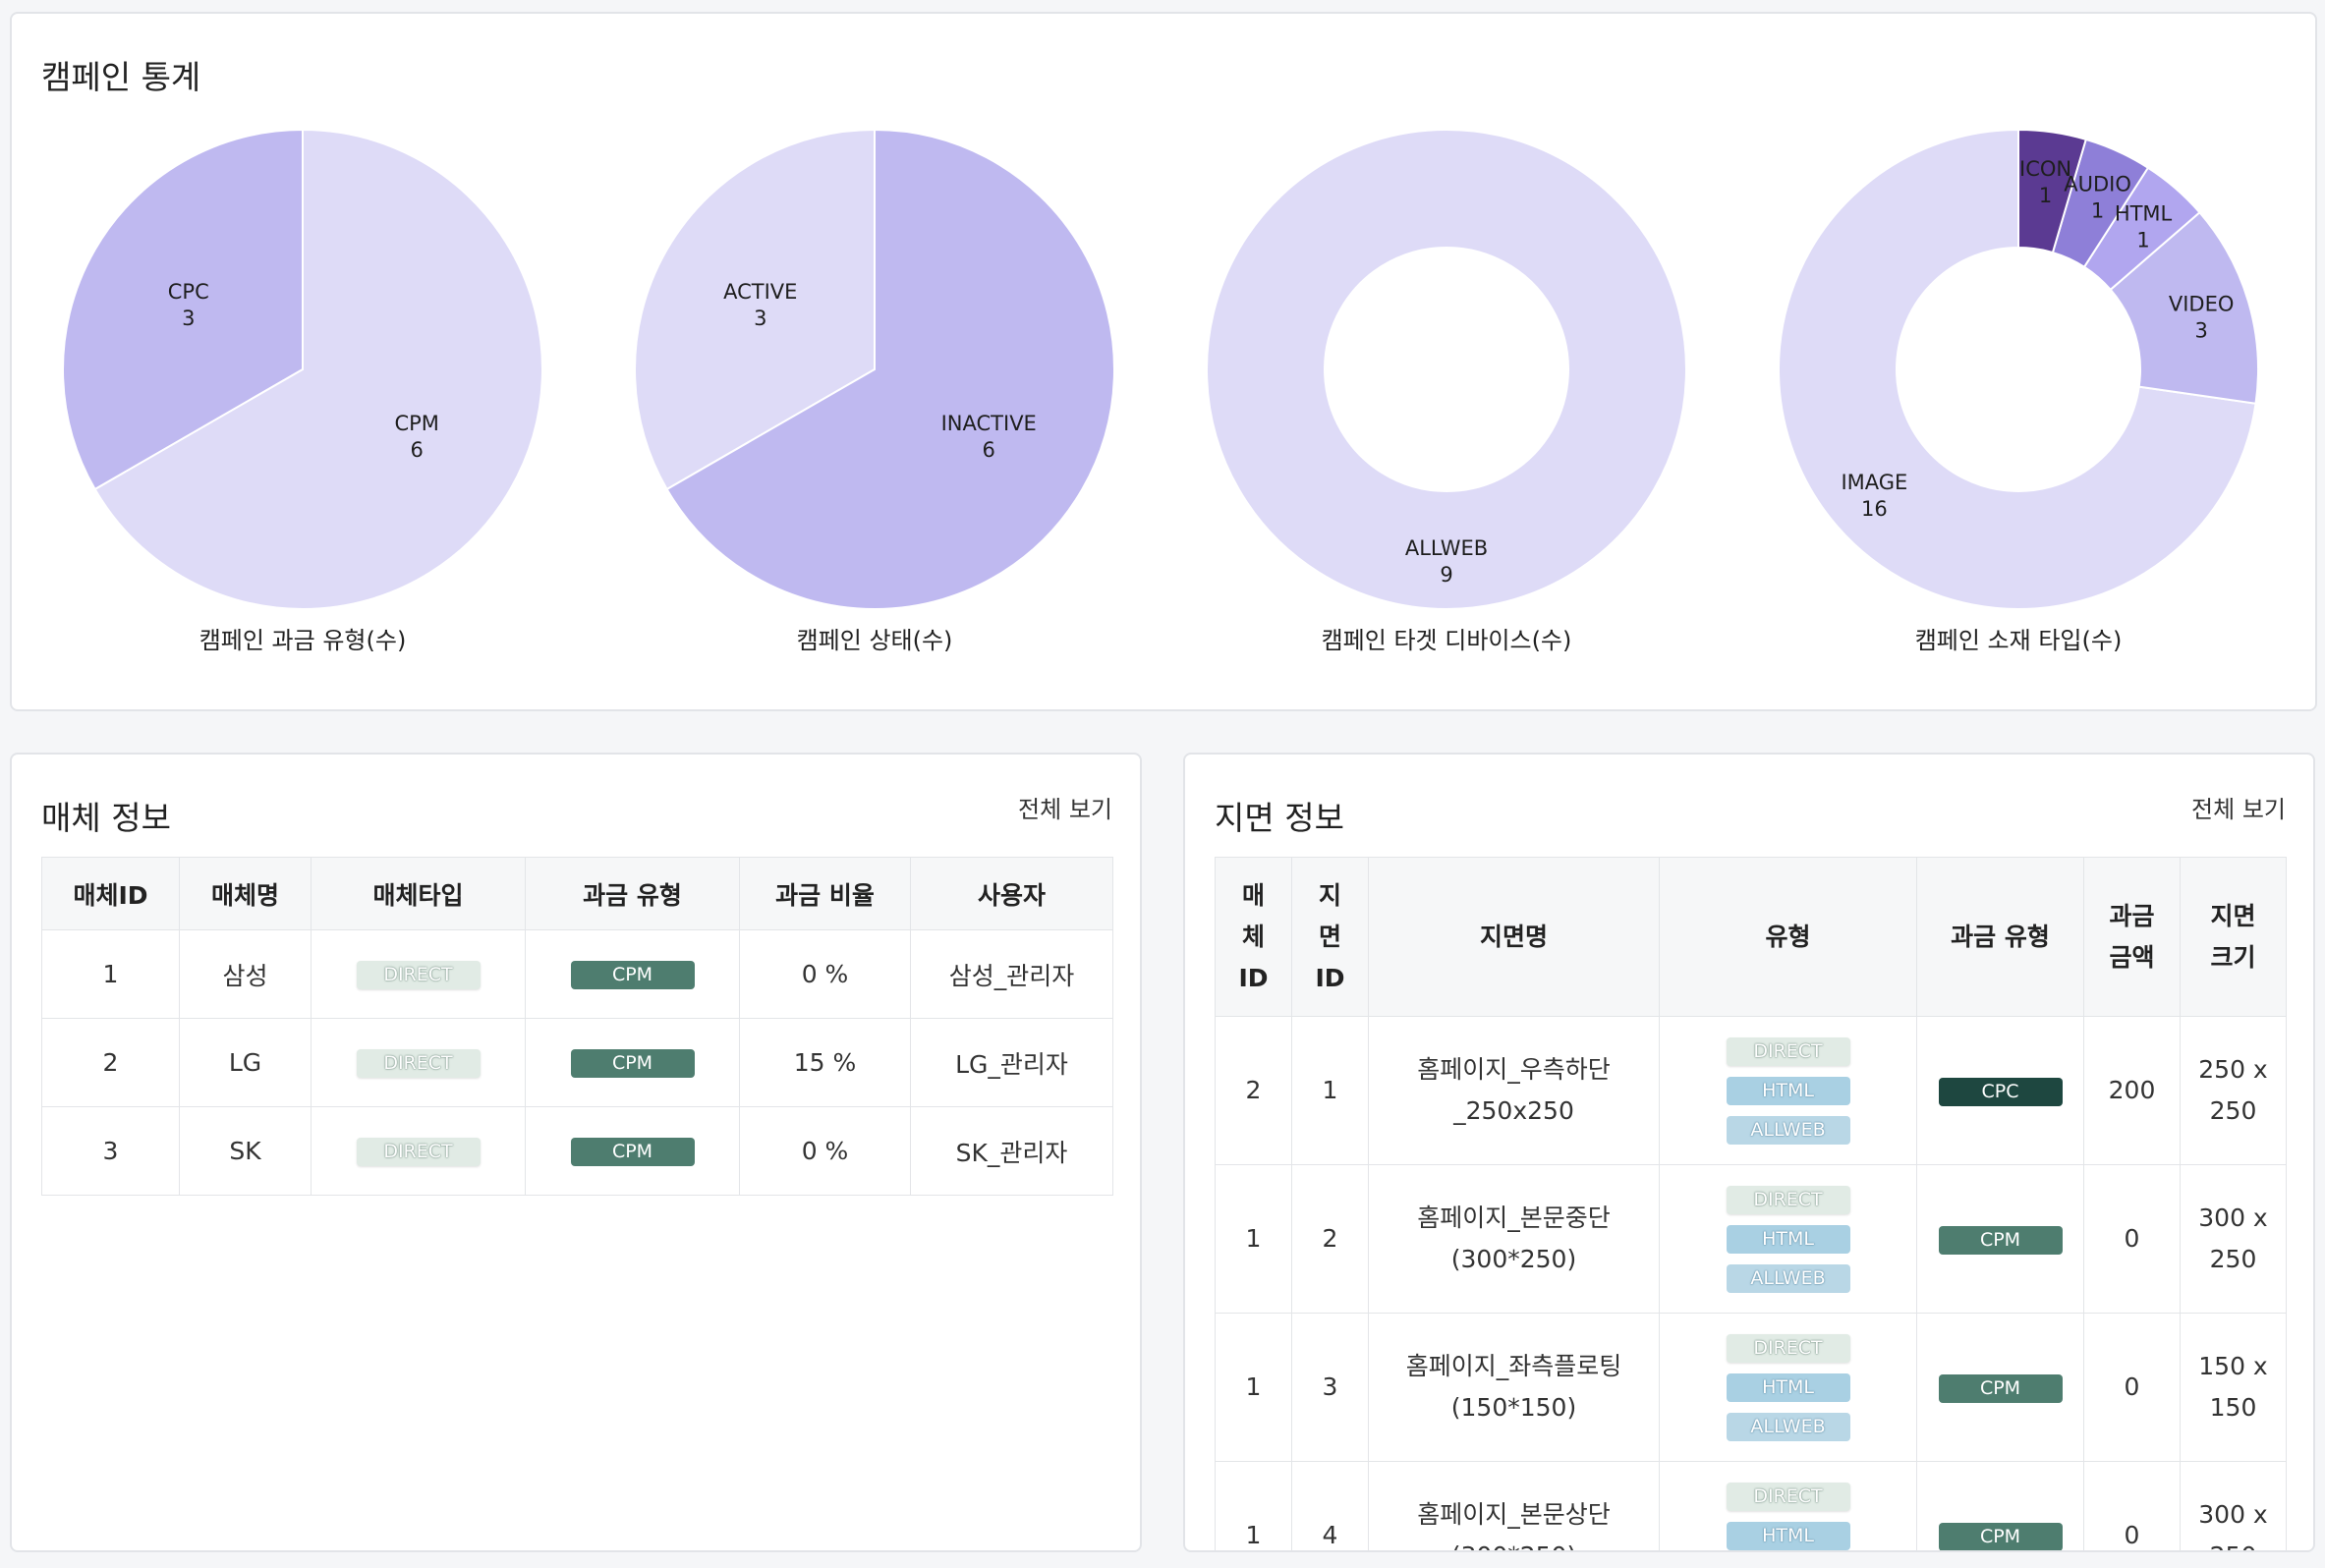 The image size is (2325, 1568). What do you see at coordinates (1446, 369) in the screenshot?
I see `slice-allweb` at bounding box center [1446, 369].